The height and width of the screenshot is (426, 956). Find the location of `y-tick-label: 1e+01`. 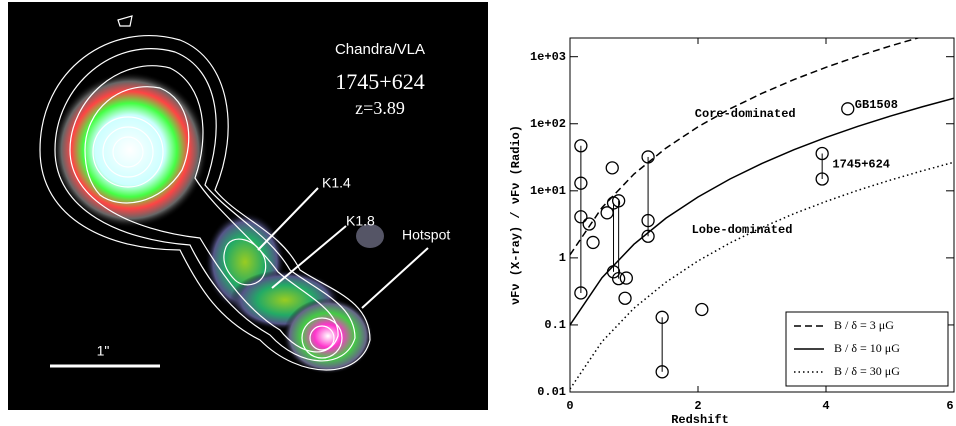

y-tick-label: 1e+01 is located at coordinates (548, 191).